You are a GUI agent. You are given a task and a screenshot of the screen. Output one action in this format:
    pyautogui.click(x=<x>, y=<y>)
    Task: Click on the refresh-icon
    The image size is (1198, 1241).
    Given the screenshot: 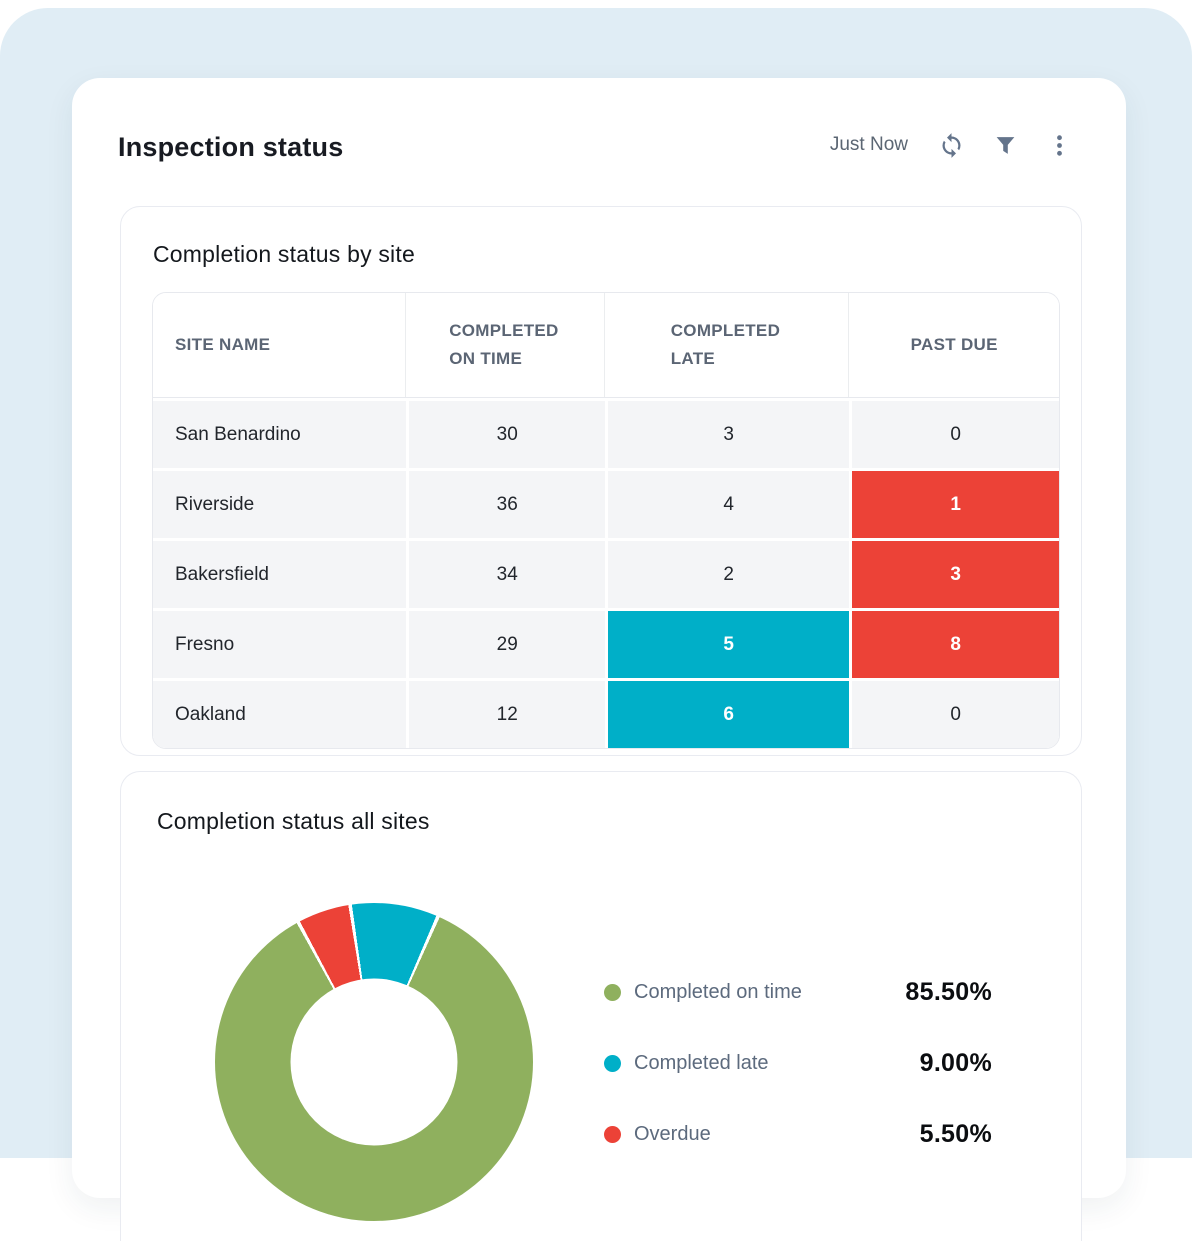 What is the action you would take?
    pyautogui.click(x=951, y=145)
    